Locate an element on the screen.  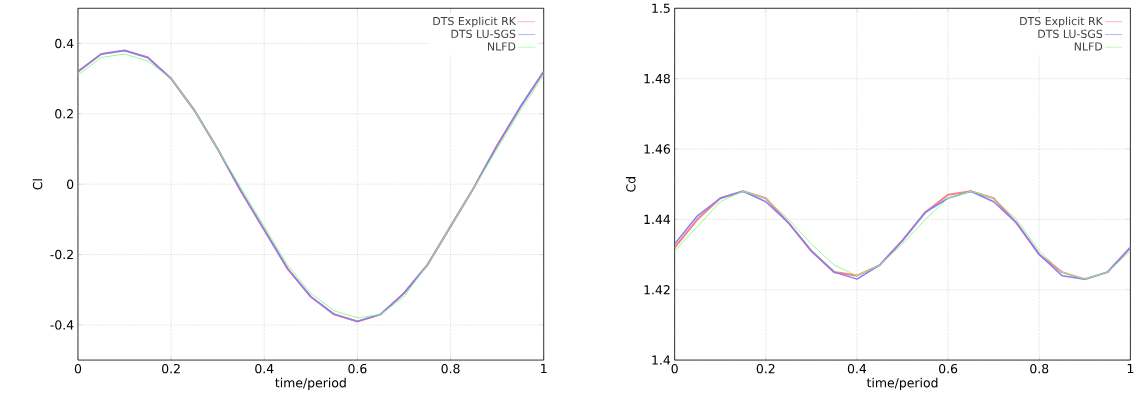
y-tick-label: 0 is located at coordinates (70, 184).